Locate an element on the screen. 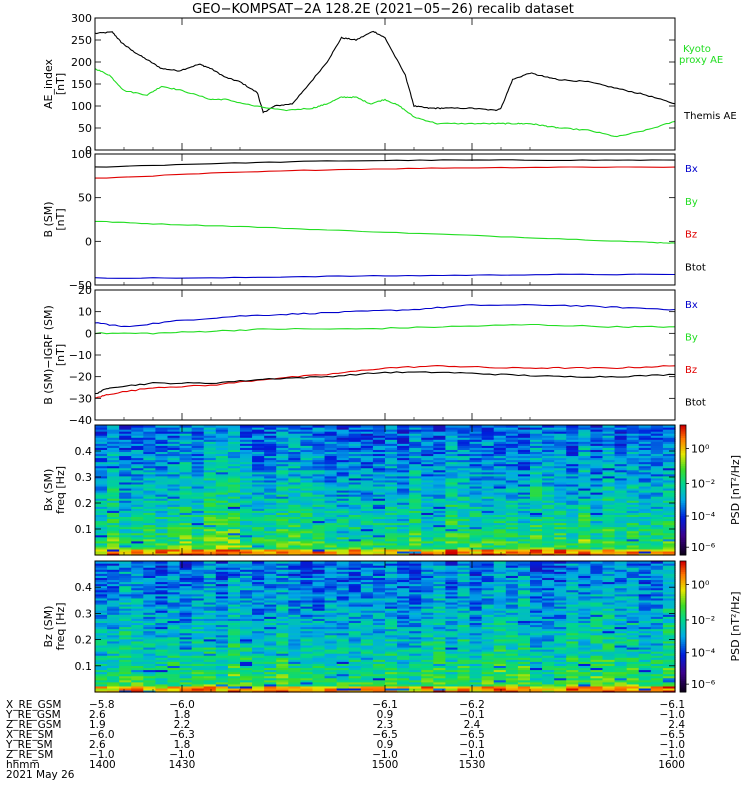 Image resolution: width=750 pixels, height=800 pixels. y-tick-label: 0.1 is located at coordinates (84, 529).